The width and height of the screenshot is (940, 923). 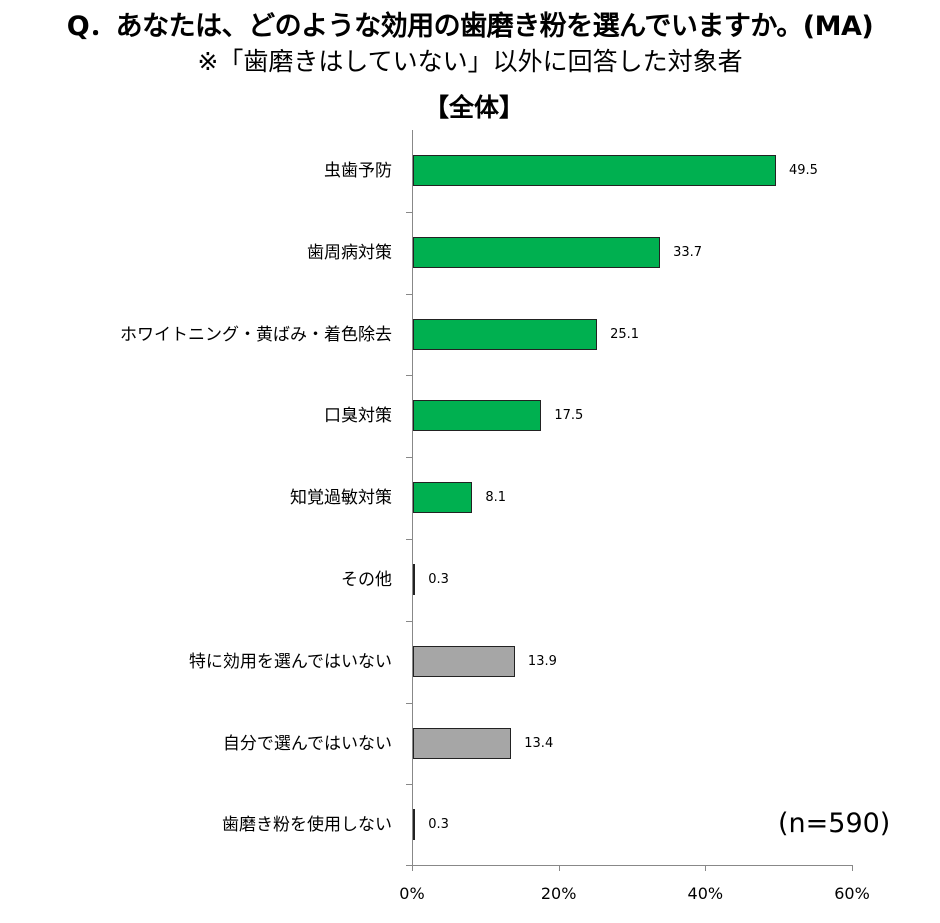 What do you see at coordinates (412, 893) in the screenshot?
I see `x-tick-label: 0%` at bounding box center [412, 893].